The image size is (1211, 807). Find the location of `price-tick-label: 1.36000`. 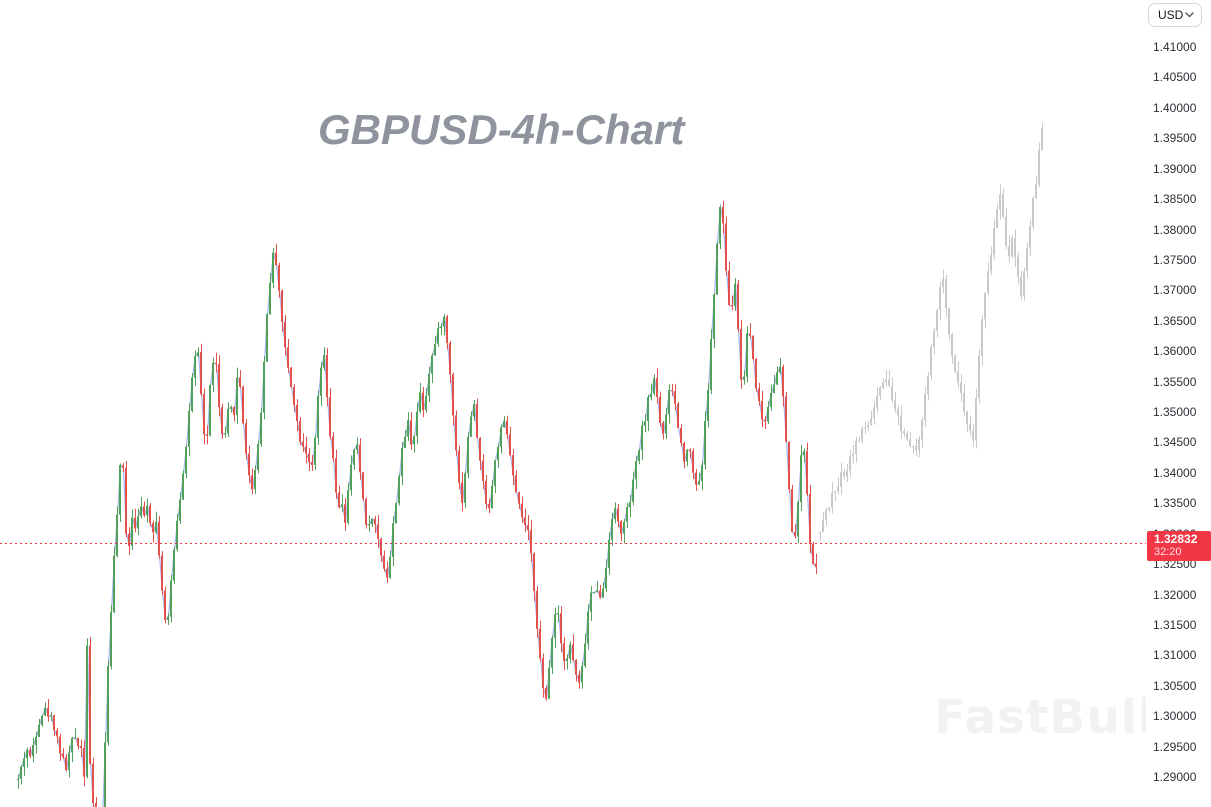

price-tick-label: 1.36000 is located at coordinates (1175, 351).